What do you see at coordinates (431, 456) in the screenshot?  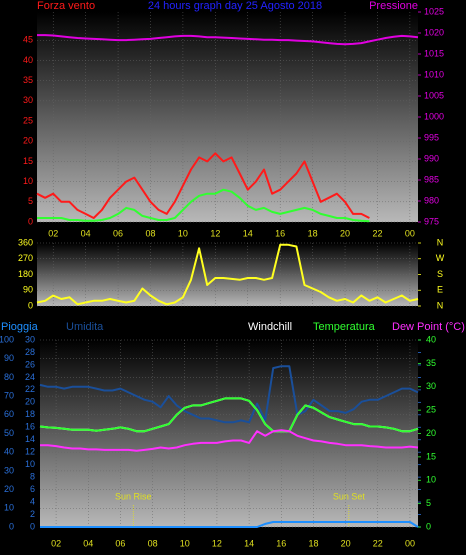 I see `y3-tick-label: 15` at bounding box center [431, 456].